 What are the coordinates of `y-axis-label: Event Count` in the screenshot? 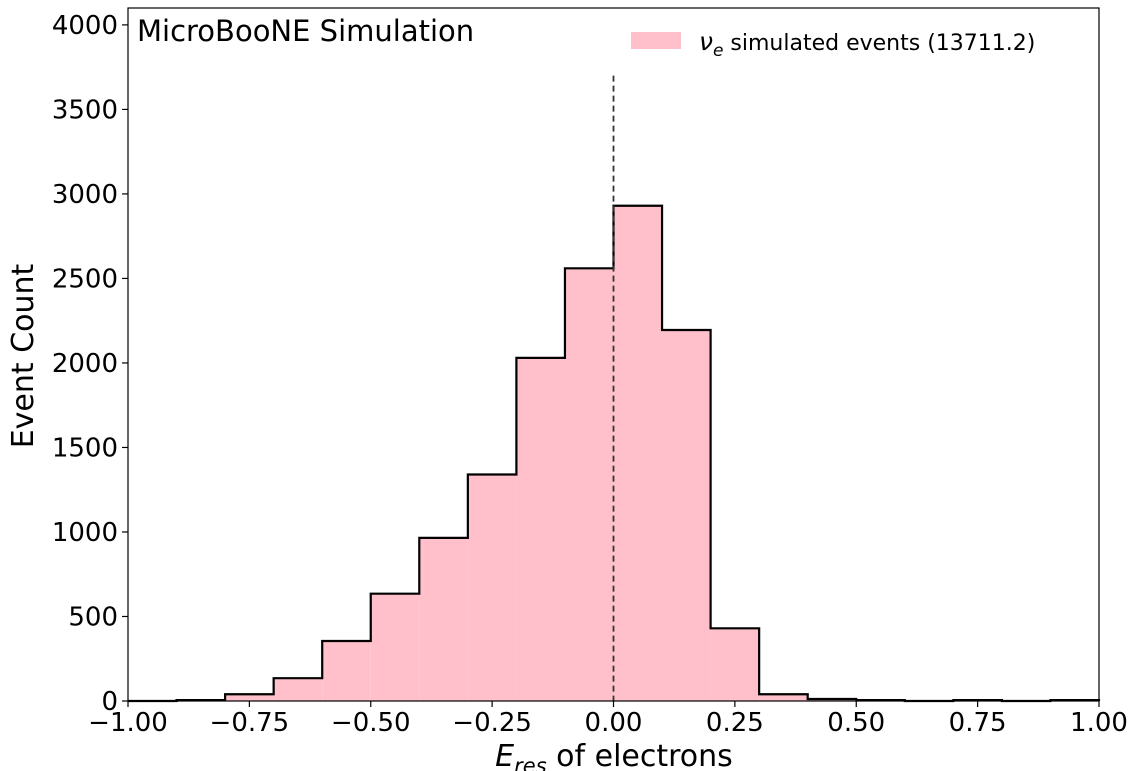 It's located at (23, 355).